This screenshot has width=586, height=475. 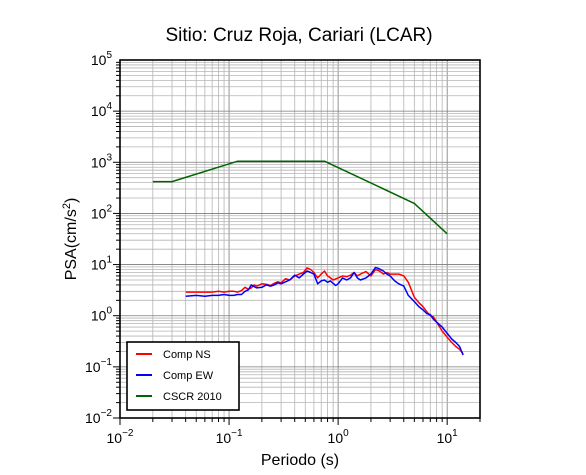 I want to click on x-tick-label-exponent: 0, so click(x=346, y=433).